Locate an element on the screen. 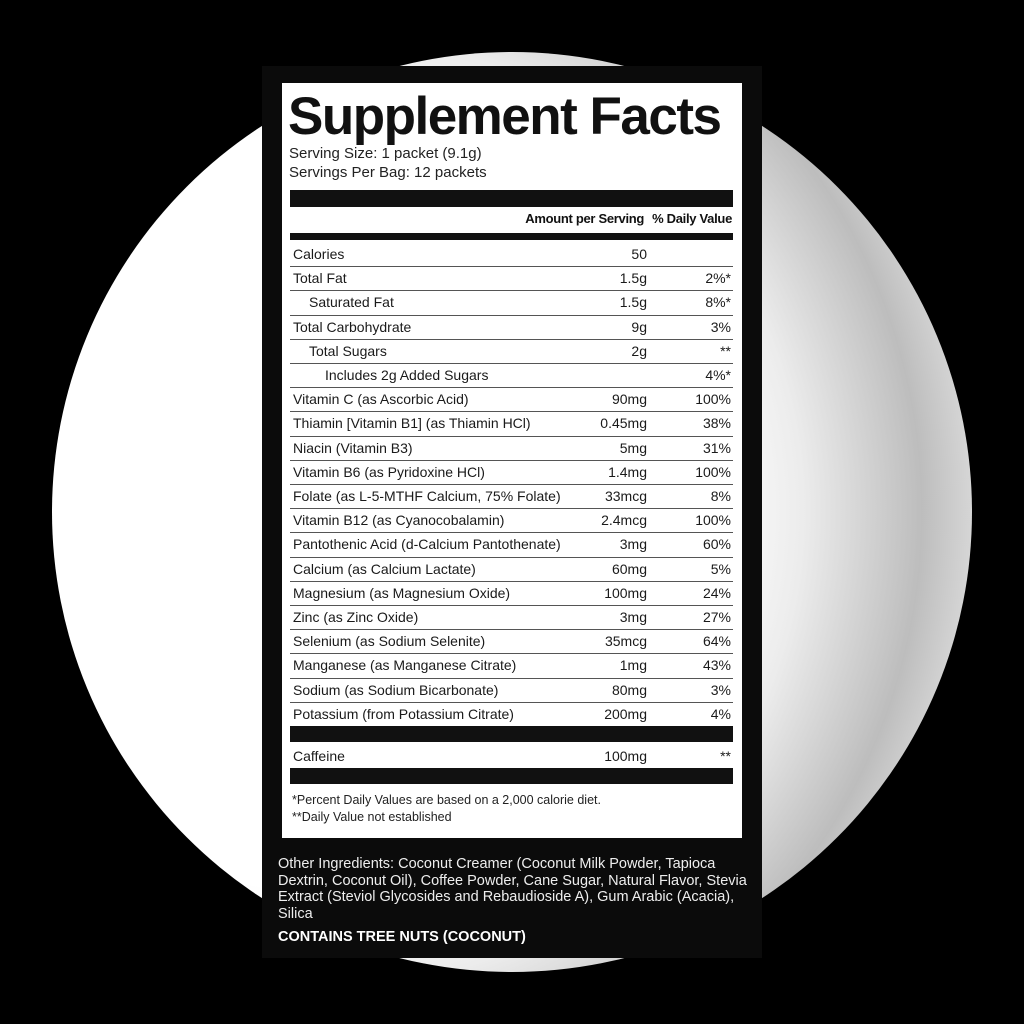 The height and width of the screenshot is (1024, 1024). nutrient-name: Total Fat is located at coordinates (320, 278).